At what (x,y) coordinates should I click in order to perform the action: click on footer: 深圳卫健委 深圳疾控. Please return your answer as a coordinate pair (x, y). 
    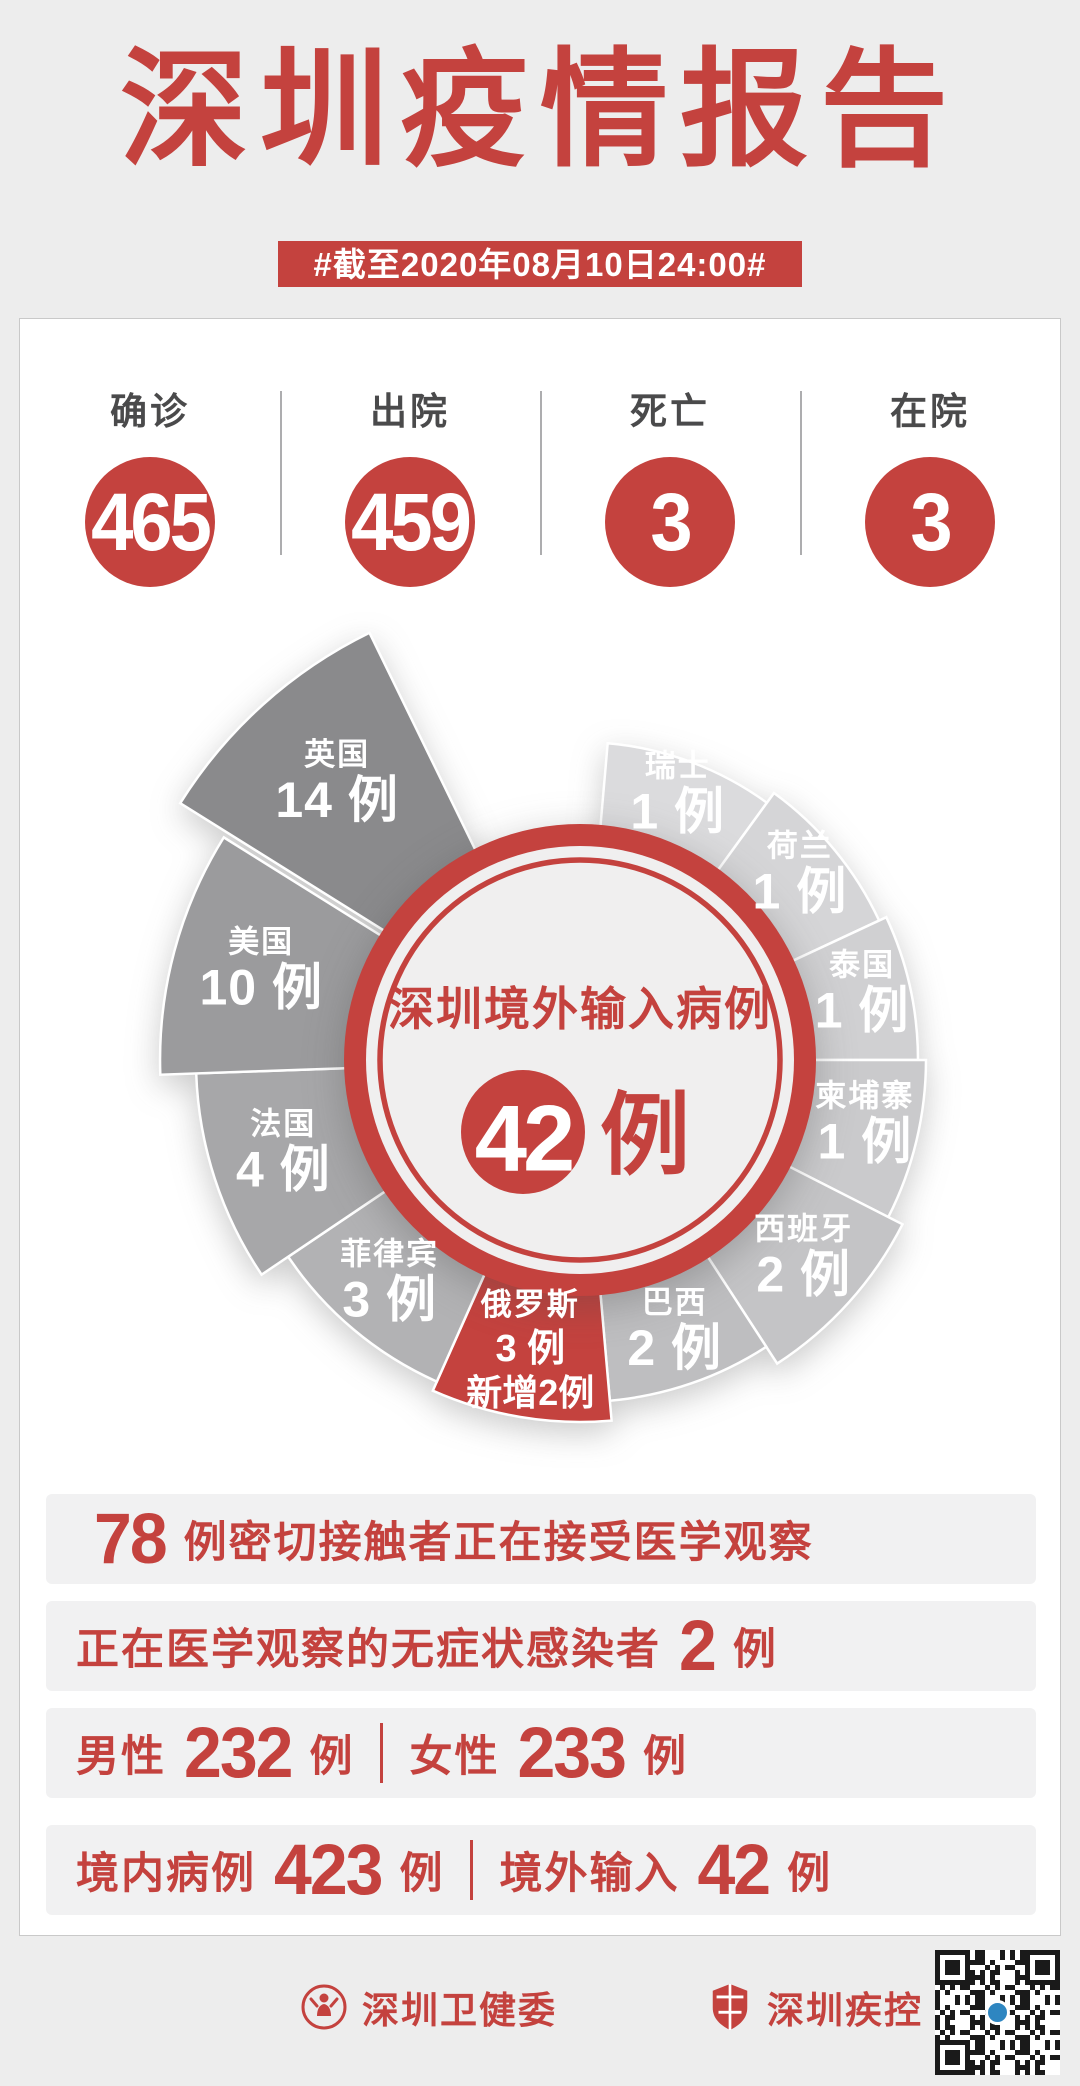
    Looking at the image, I should click on (611, 2007).